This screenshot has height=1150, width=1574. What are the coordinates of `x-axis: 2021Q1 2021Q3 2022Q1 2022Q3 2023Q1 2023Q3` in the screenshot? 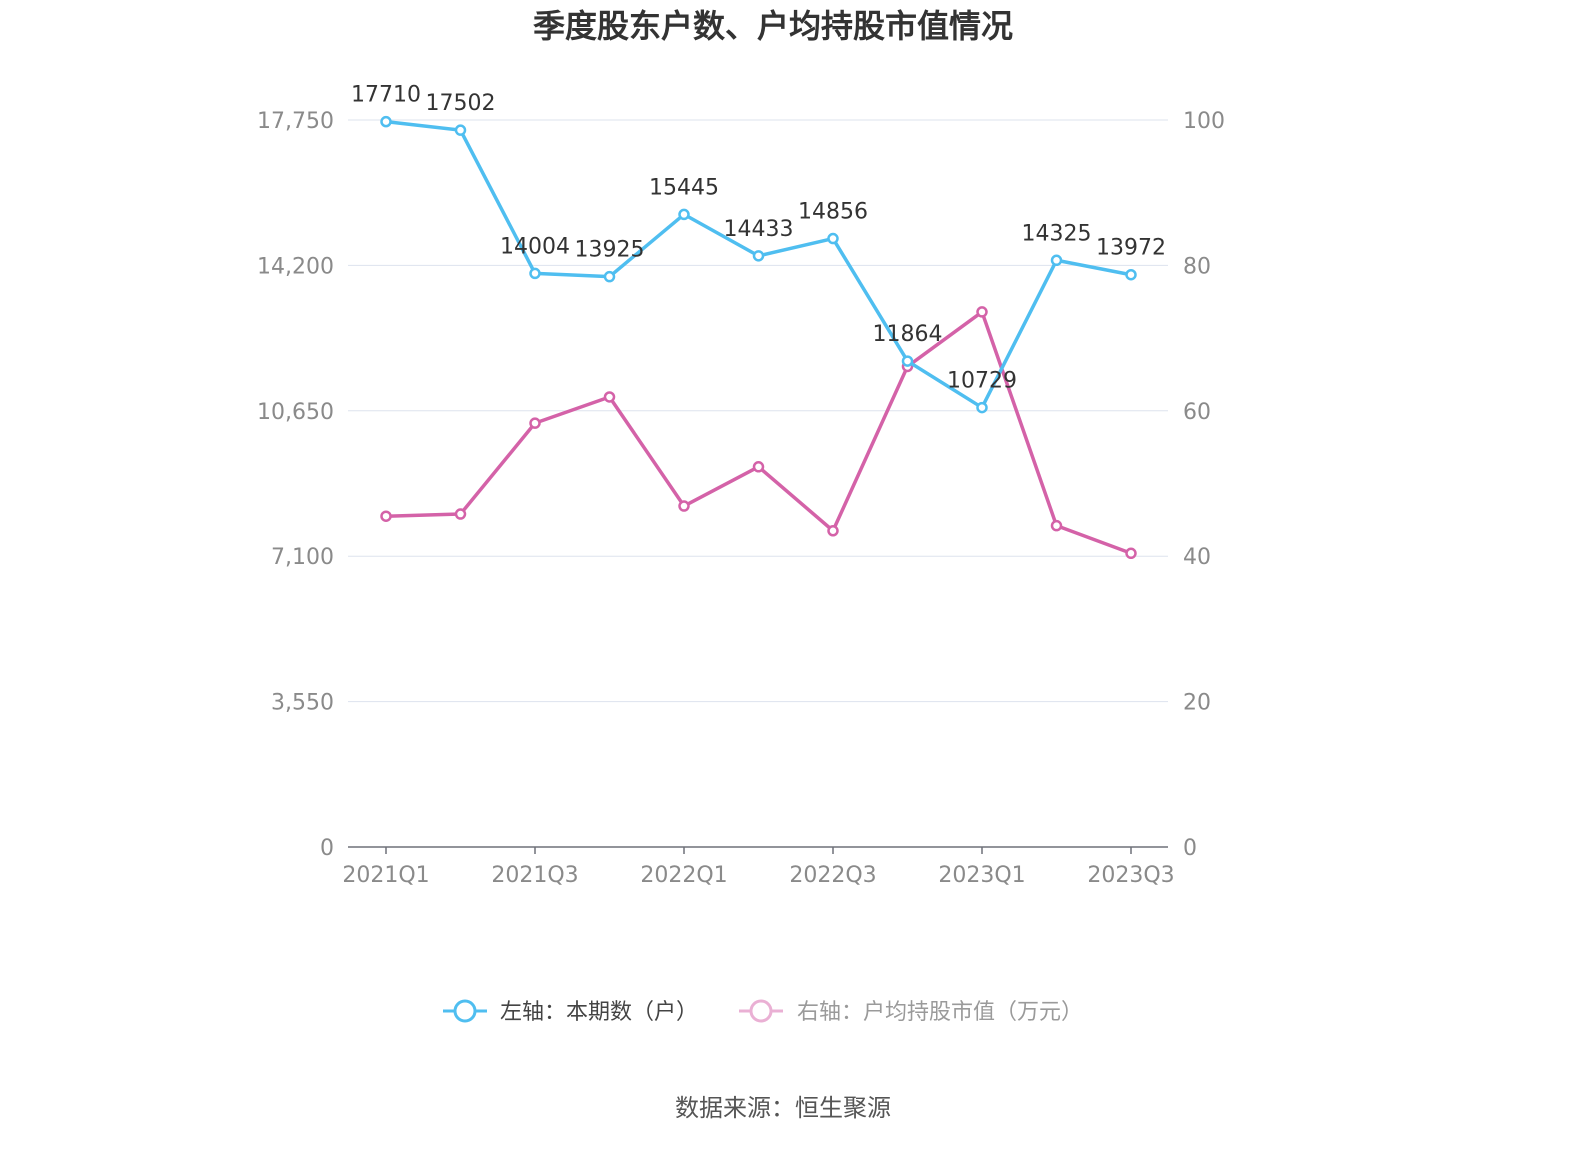 It's located at (758, 867).